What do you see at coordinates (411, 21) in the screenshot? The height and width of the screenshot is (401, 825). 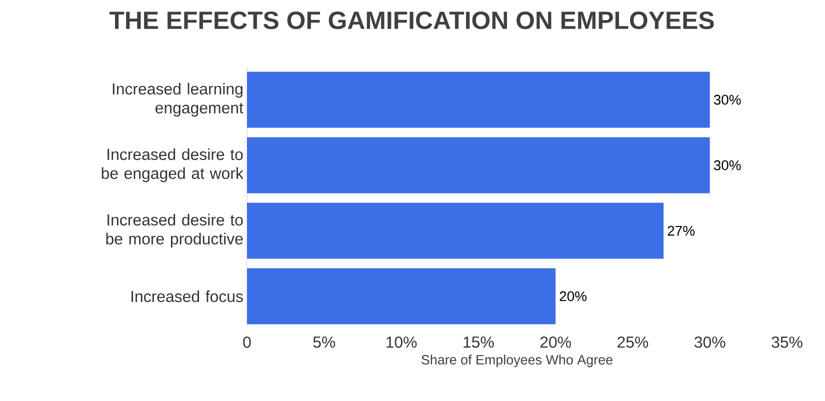 I see `chart-title: THE EFFECTS OF GAMIFICATION ON EMPLOYEES` at bounding box center [411, 21].